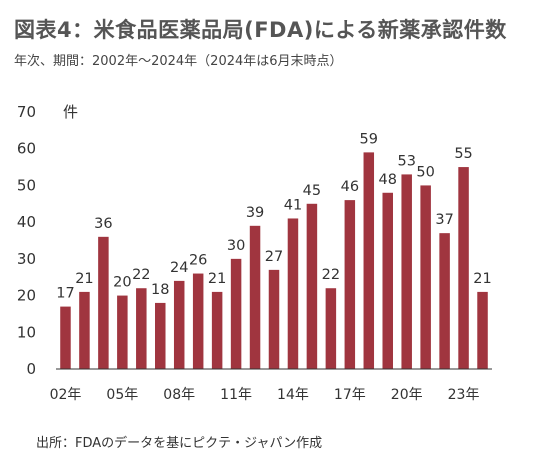 The width and height of the screenshot is (544, 470). What do you see at coordinates (388, 180) in the screenshot?
I see `data-label: 48` at bounding box center [388, 180].